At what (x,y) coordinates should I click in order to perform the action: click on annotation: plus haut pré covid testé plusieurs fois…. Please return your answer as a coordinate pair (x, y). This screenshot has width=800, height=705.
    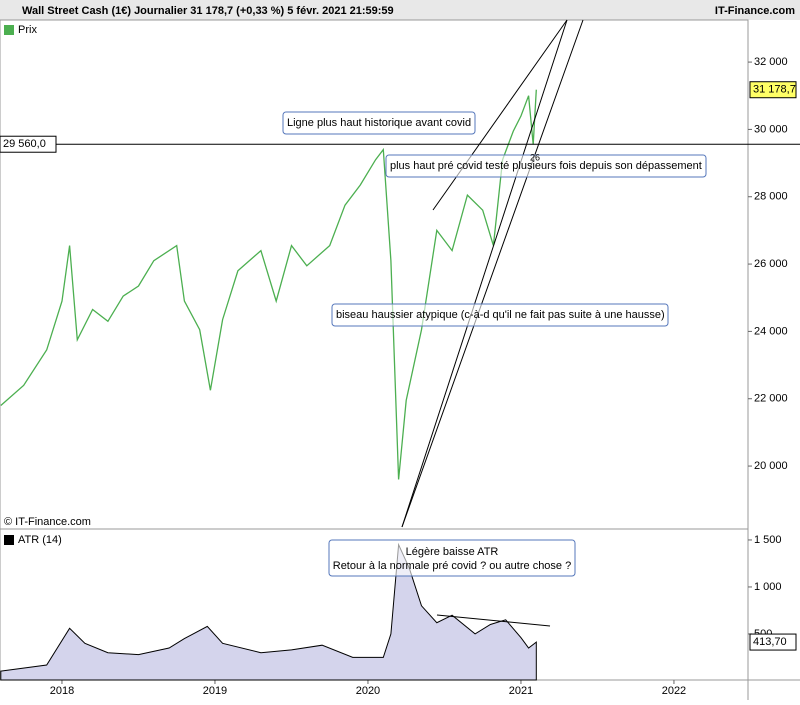
    Looking at the image, I should click on (546, 166).